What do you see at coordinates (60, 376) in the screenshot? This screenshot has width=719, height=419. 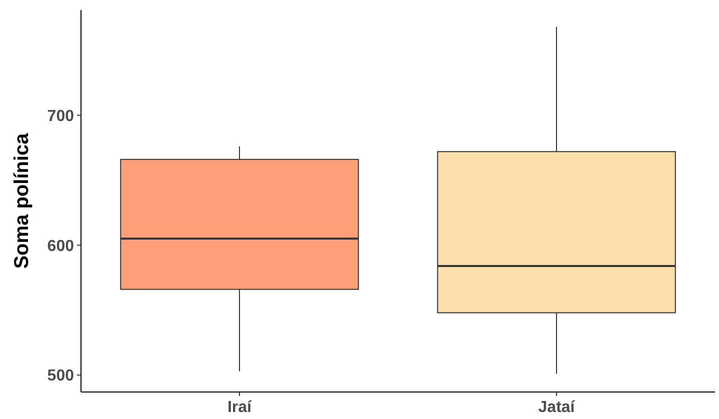 I see `y-tick-label: 500` at bounding box center [60, 376].